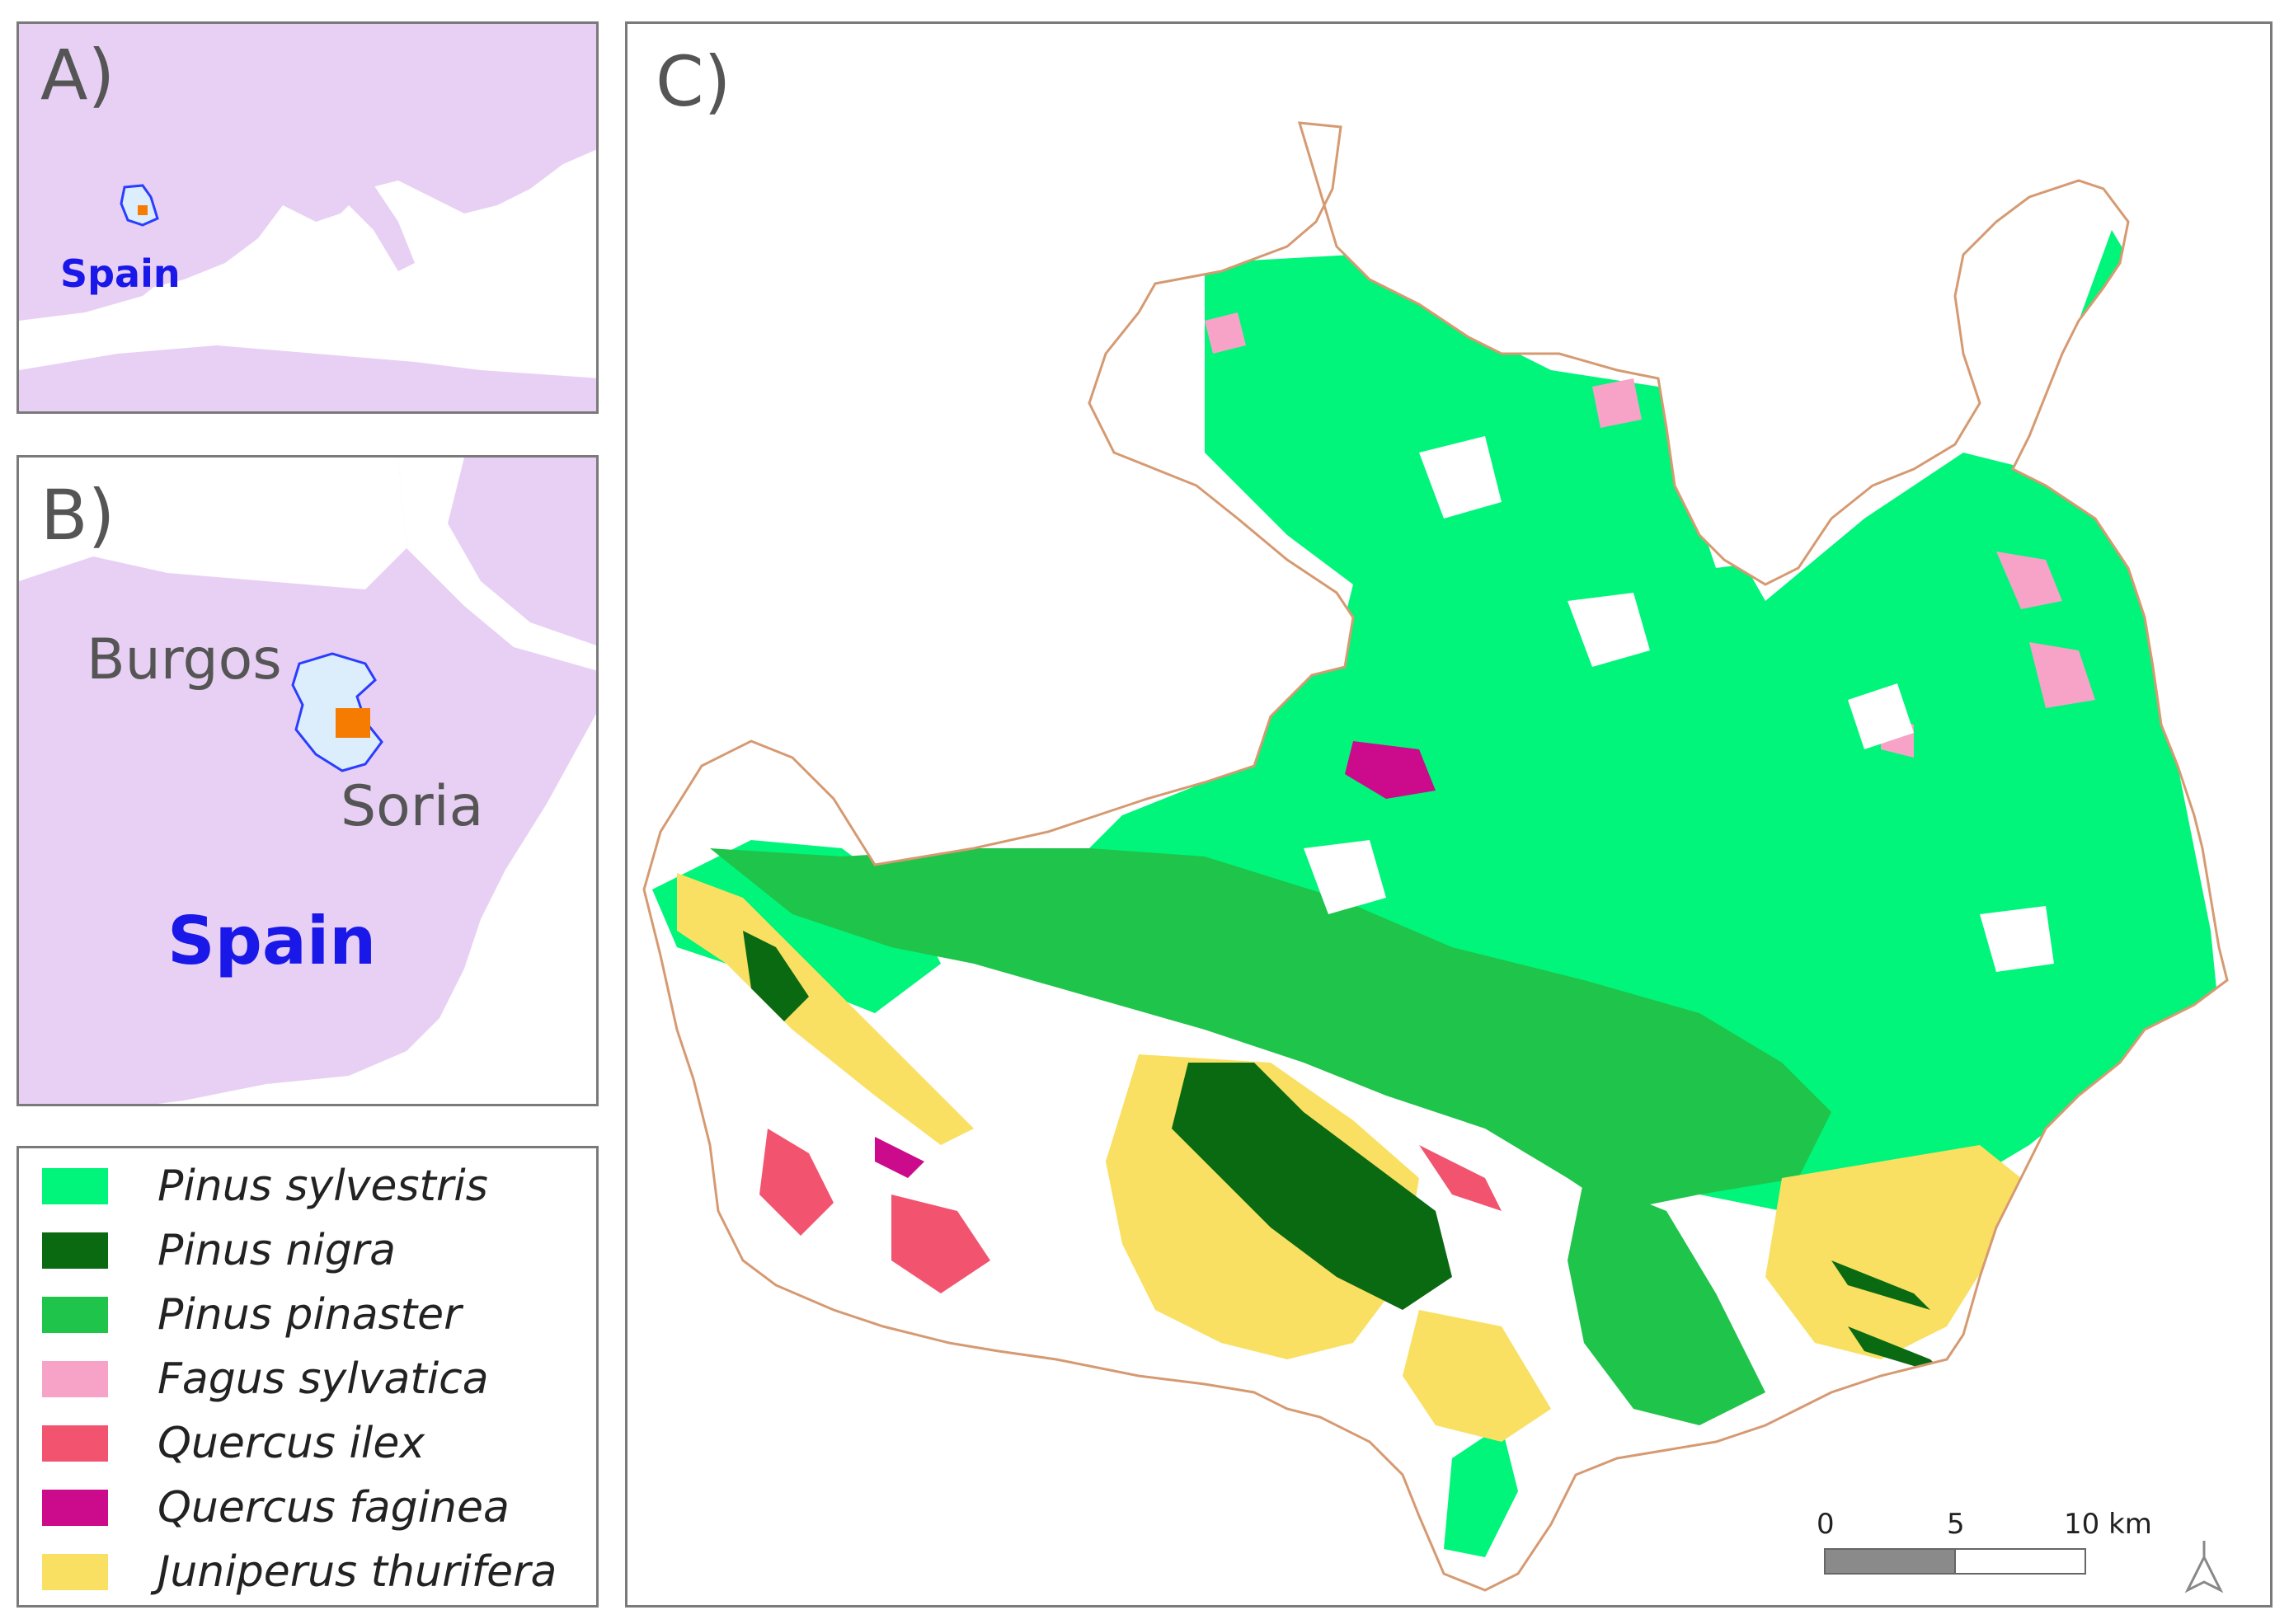 The width and height of the screenshot is (2289, 1624). I want to click on legend-item-fagus-sylvatica: Fagus sylvatica, so click(265, 1379).